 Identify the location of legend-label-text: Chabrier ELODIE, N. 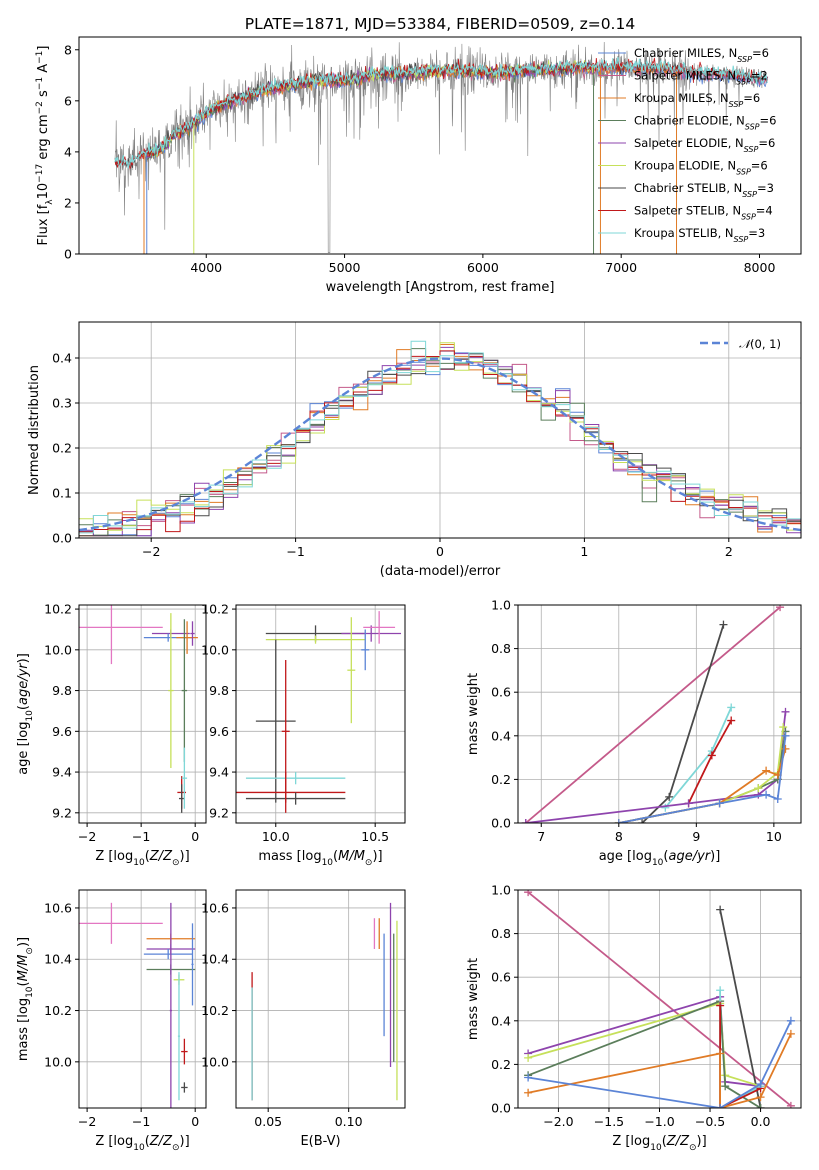
(689, 121).